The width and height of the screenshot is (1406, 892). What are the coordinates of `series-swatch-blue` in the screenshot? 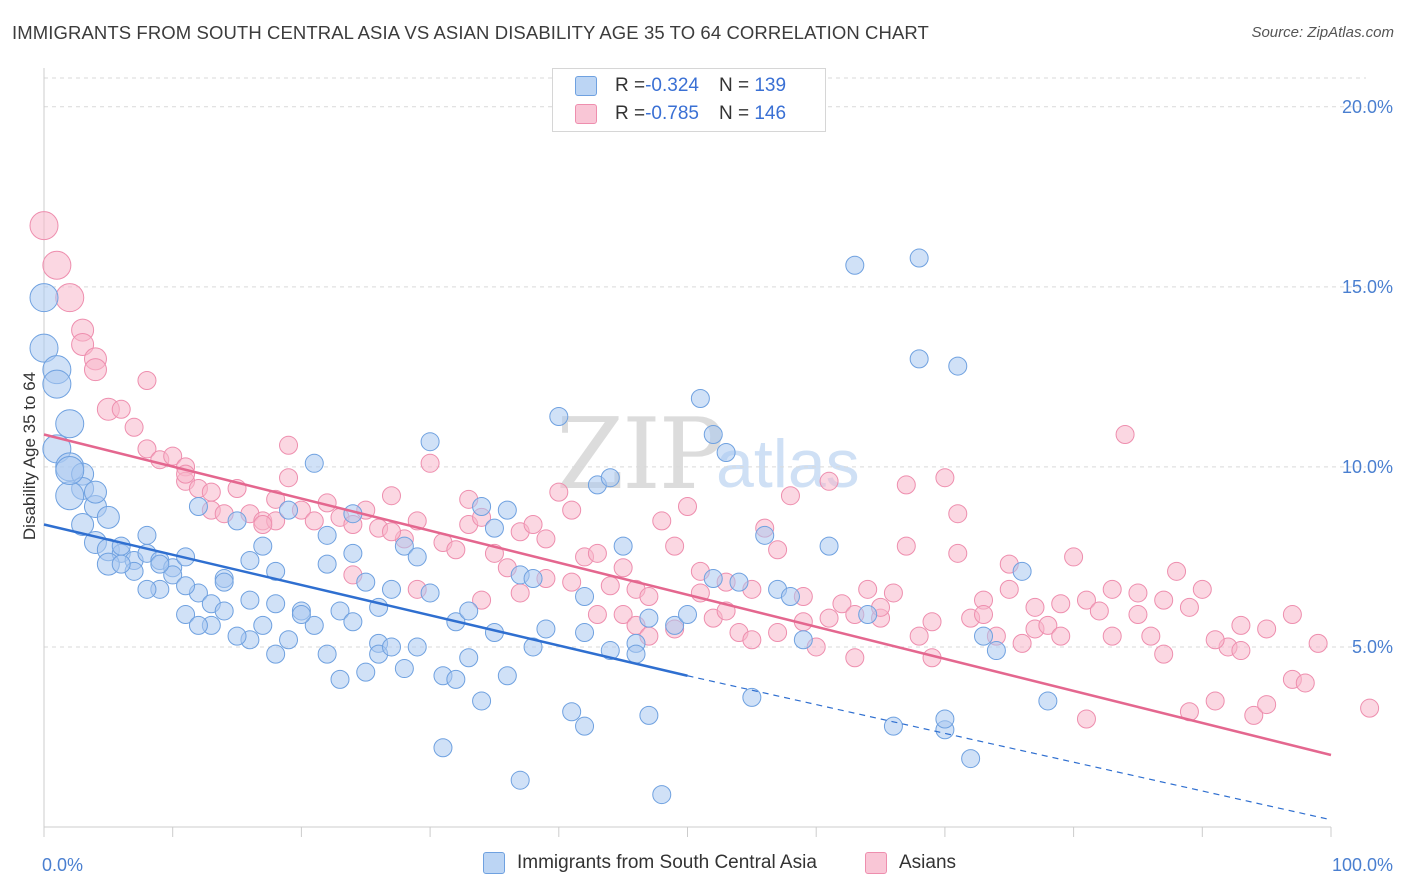 It's located at (494, 863).